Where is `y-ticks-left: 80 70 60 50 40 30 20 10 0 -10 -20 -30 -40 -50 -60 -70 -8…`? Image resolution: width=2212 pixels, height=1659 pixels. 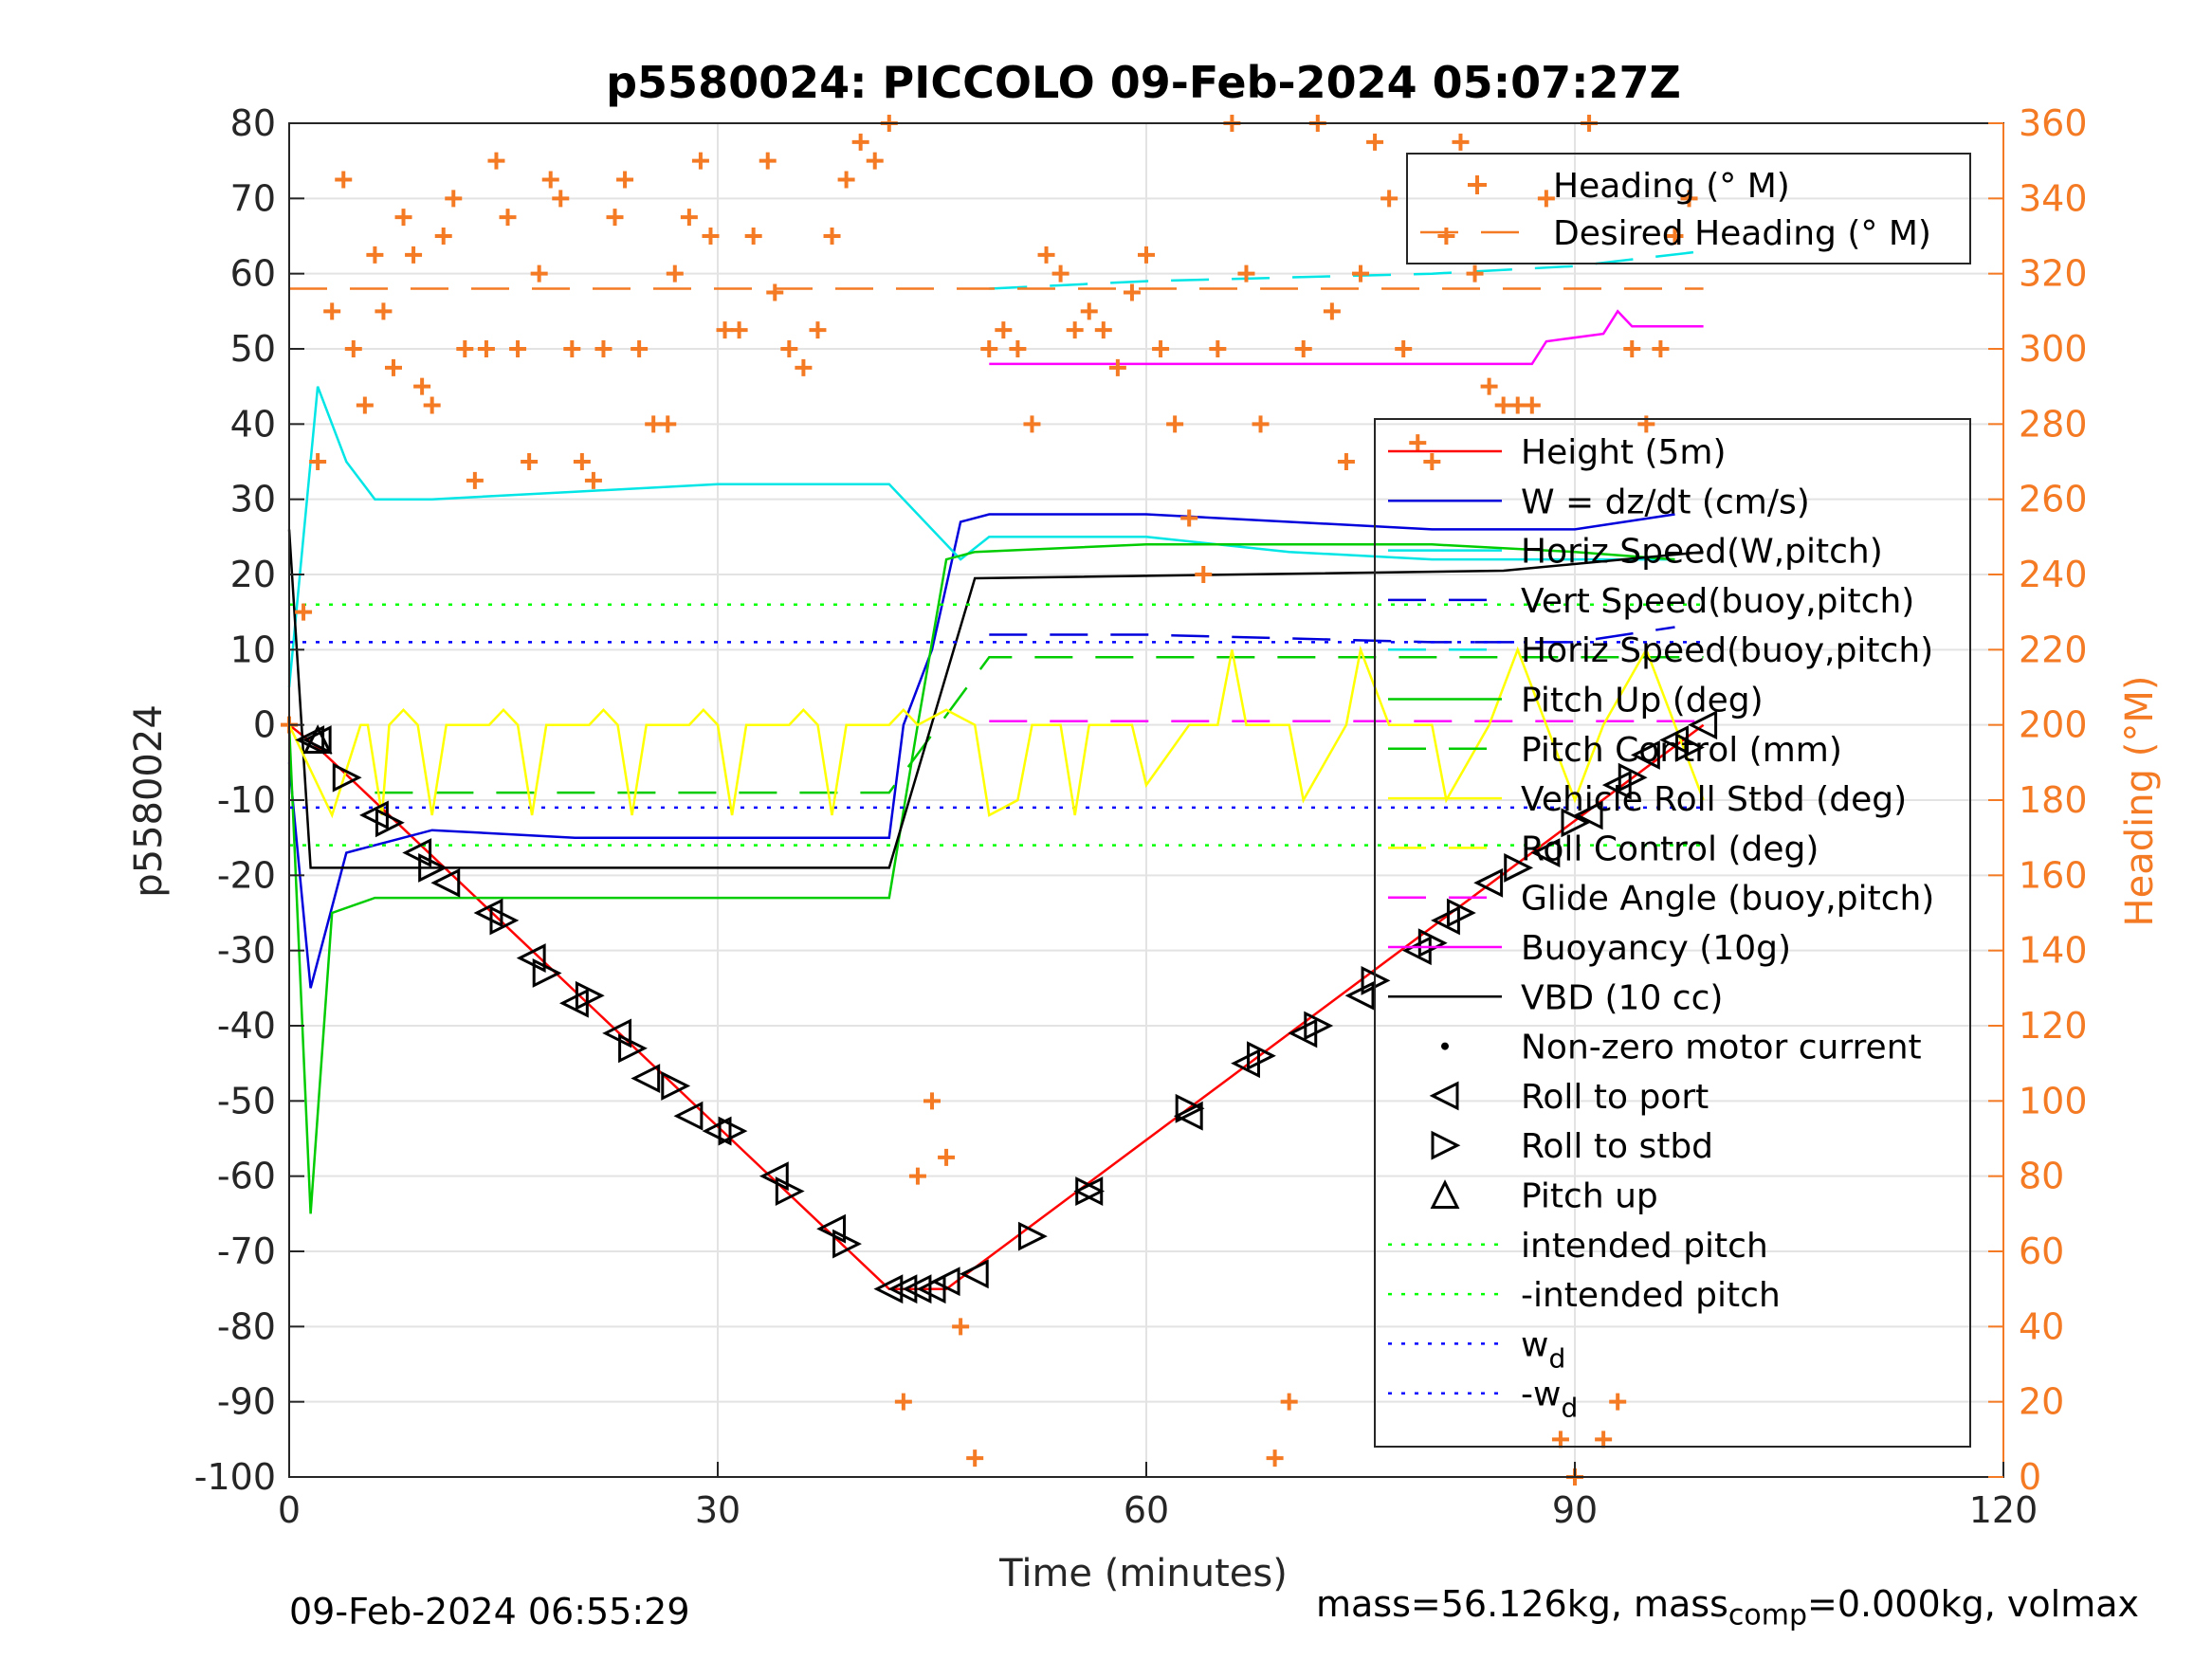 y-ticks-left: 80 70 60 50 40 30 20 10 0 -10 -20 -30 -40 -50 -60 -70 -8… is located at coordinates (249, 800).